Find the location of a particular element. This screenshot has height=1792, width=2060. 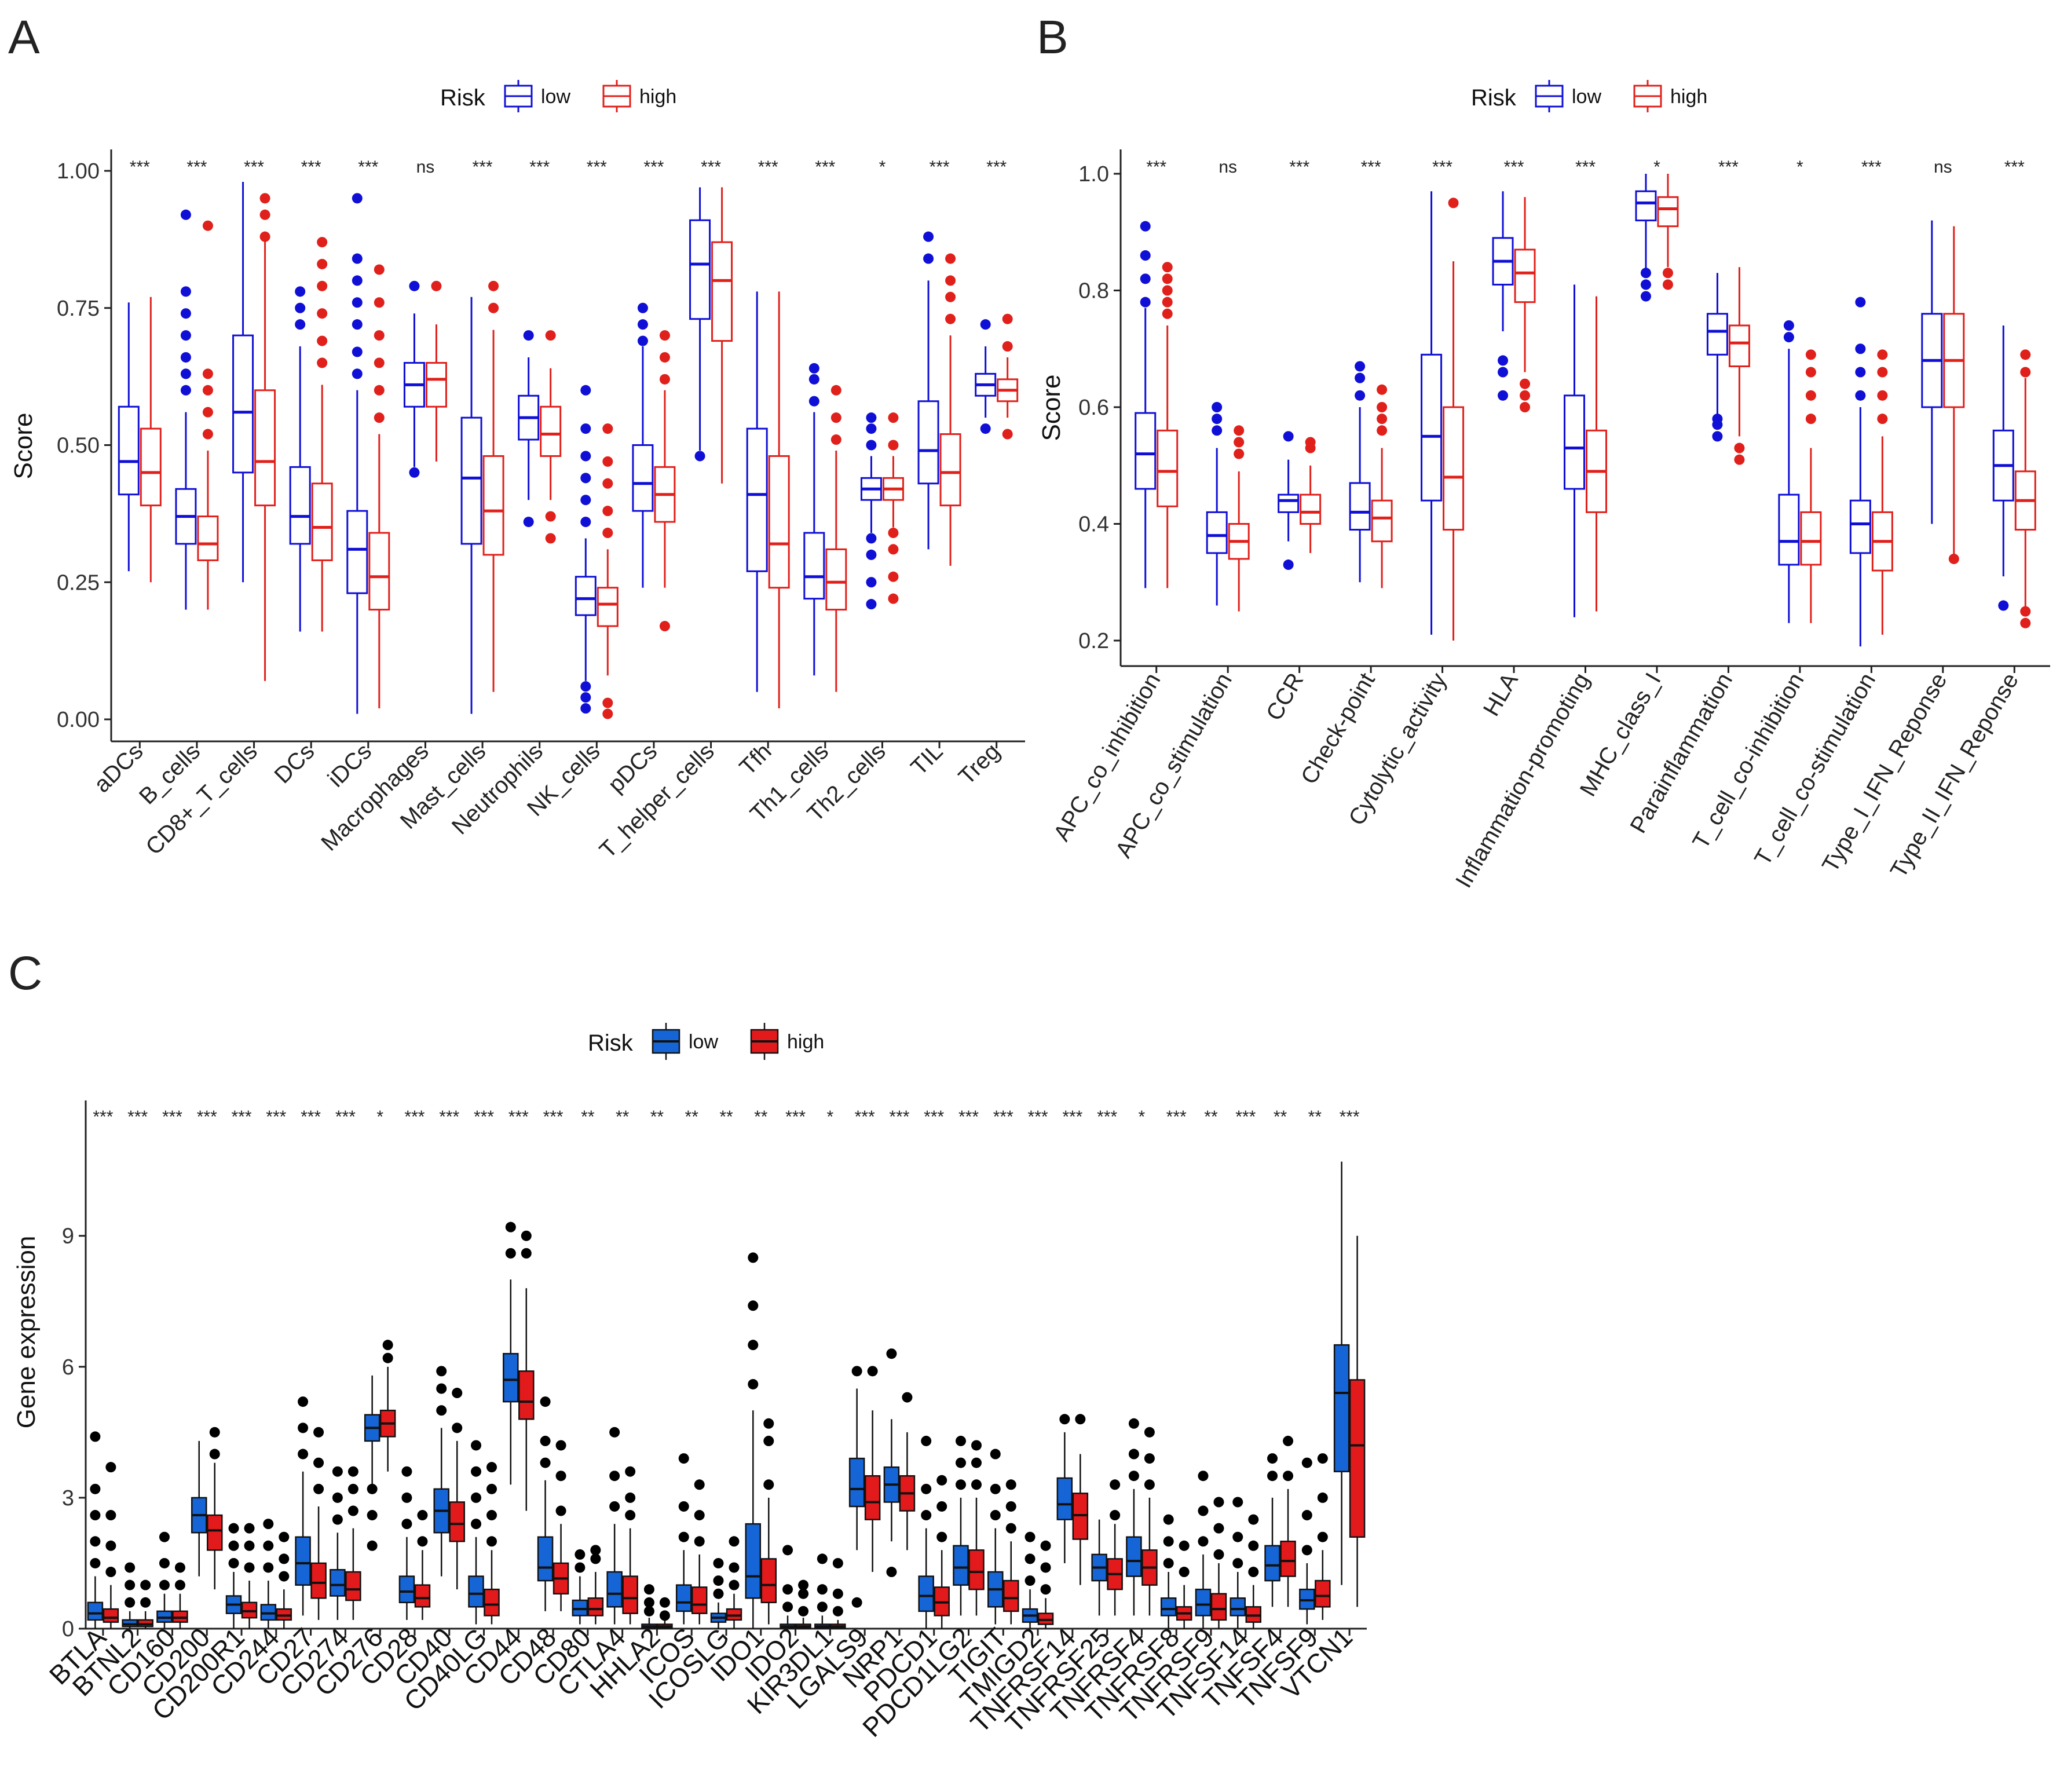

x-tick-label: CCR is located at coordinates (1284, 697).